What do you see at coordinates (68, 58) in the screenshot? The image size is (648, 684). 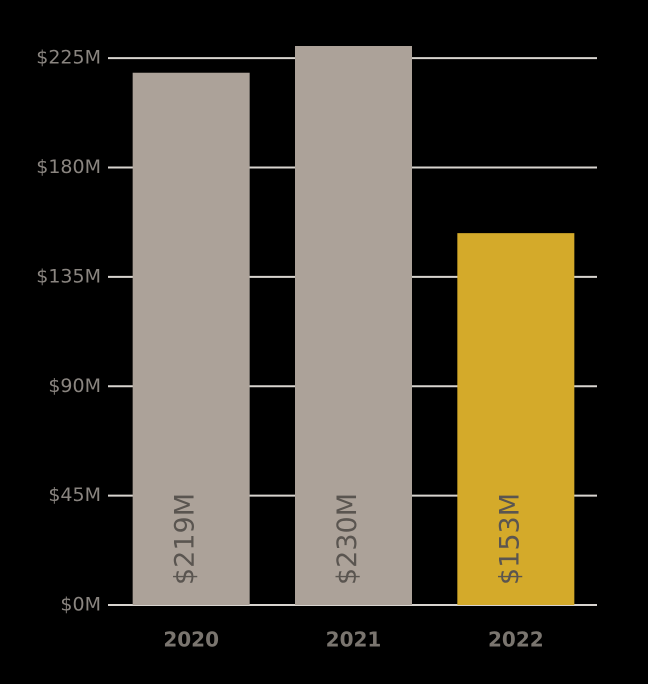 I see `y-tick-label: $225M` at bounding box center [68, 58].